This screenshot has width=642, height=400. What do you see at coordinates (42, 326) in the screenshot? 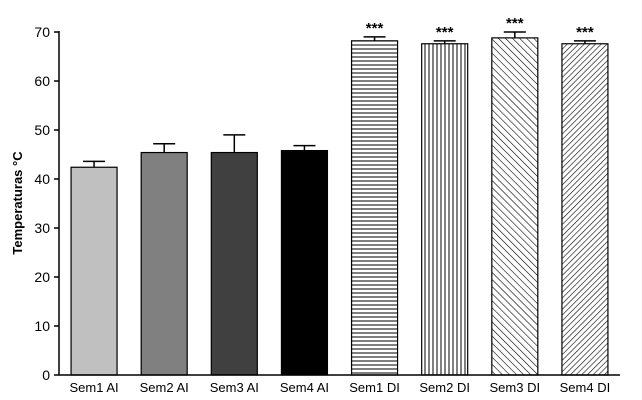
I see `y-tick-label: 10` at bounding box center [42, 326].